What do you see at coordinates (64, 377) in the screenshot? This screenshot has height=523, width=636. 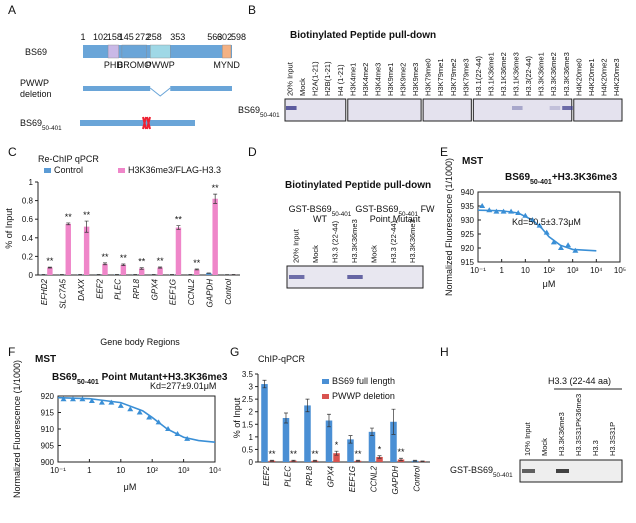 I see `chart-subtitle-part: BS69` at bounding box center [64, 377].